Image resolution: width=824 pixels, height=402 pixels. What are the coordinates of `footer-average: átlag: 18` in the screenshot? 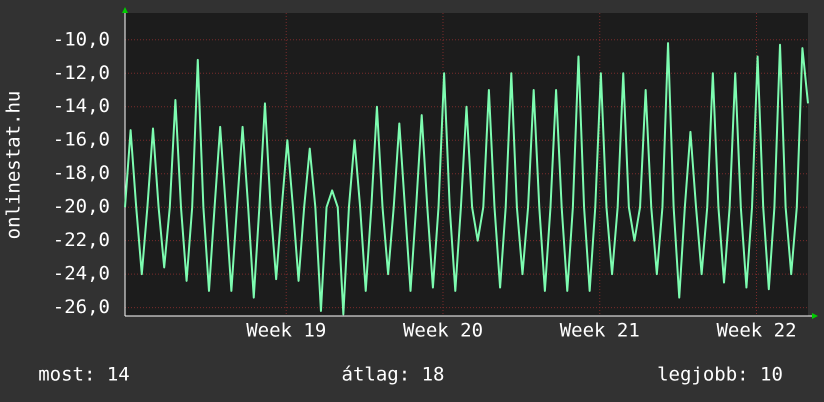 It's located at (393, 375).